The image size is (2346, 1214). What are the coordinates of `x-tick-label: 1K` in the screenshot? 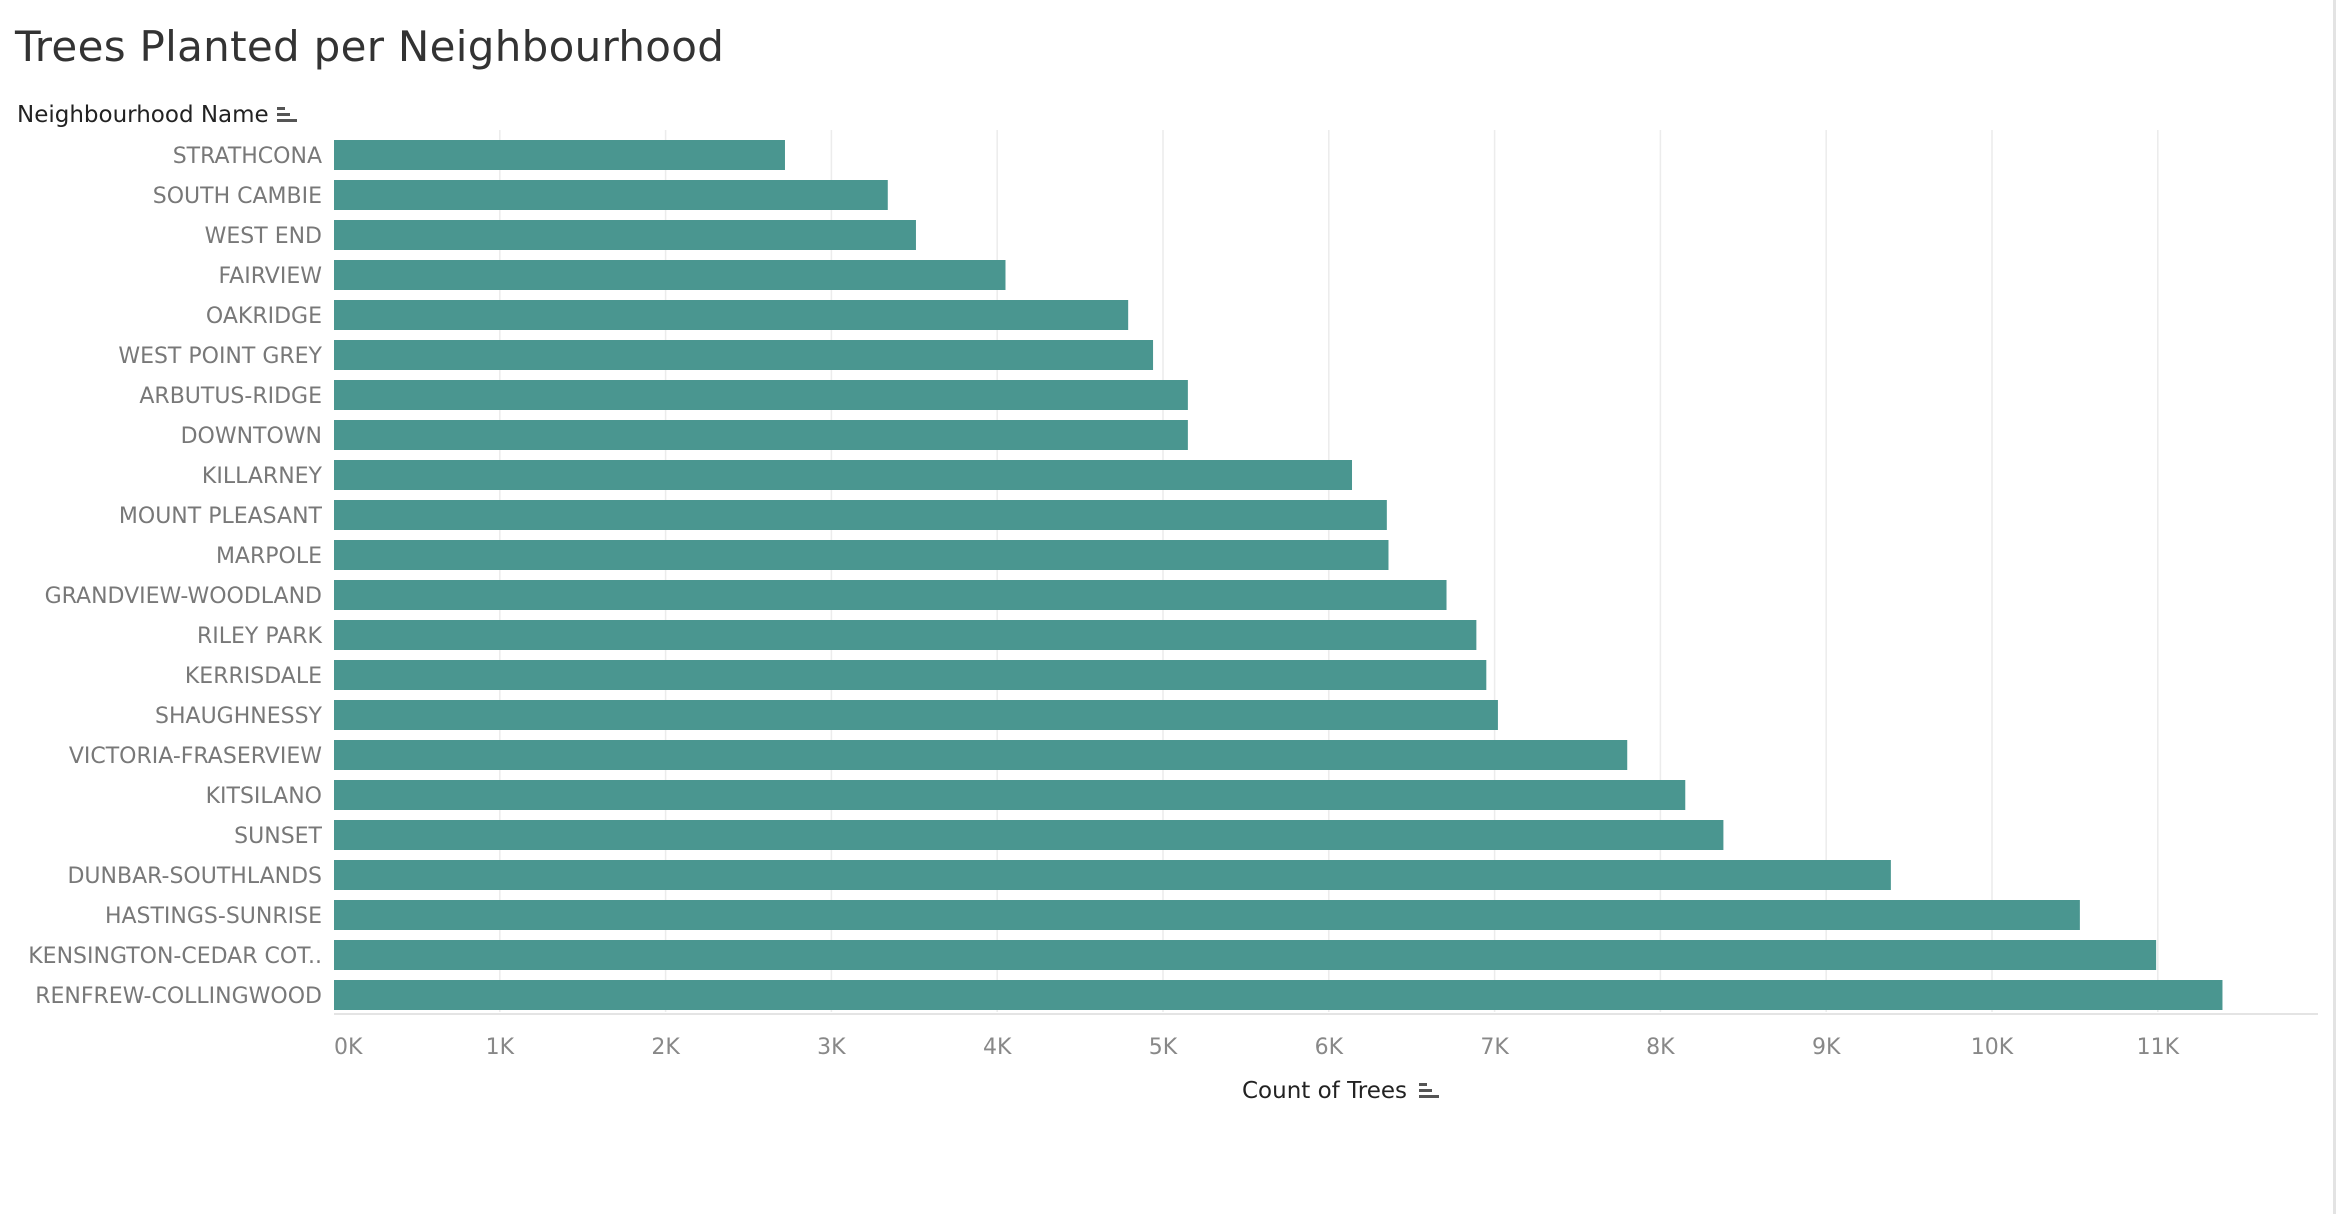 It's located at (500, 1047).